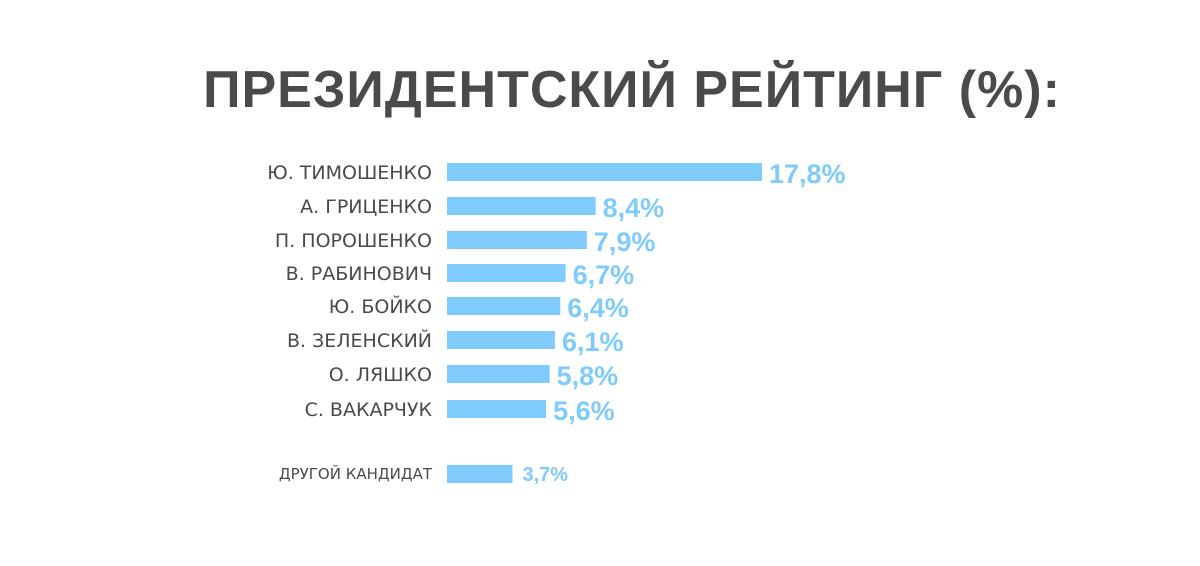  I want to click on category-label: Ю. ТИМОШЕНКО, so click(349, 173).